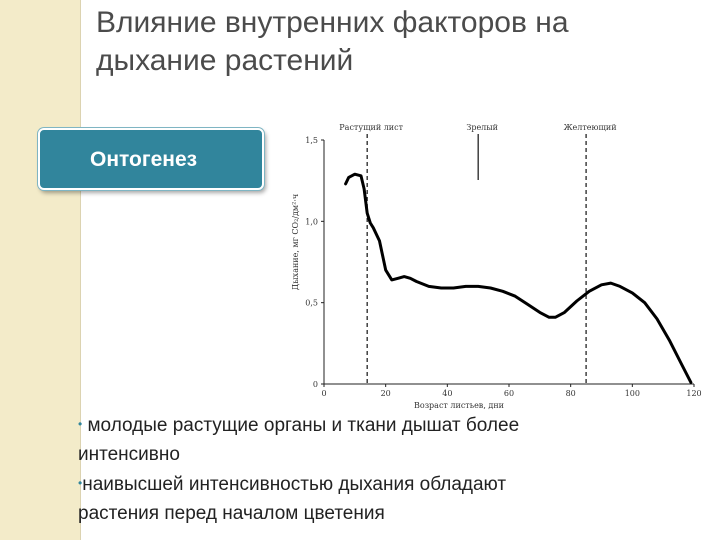 The width and height of the screenshot is (720, 540). Describe the element at coordinates (311, 140) in the screenshot. I see `y-tick-label: 1,5` at that location.